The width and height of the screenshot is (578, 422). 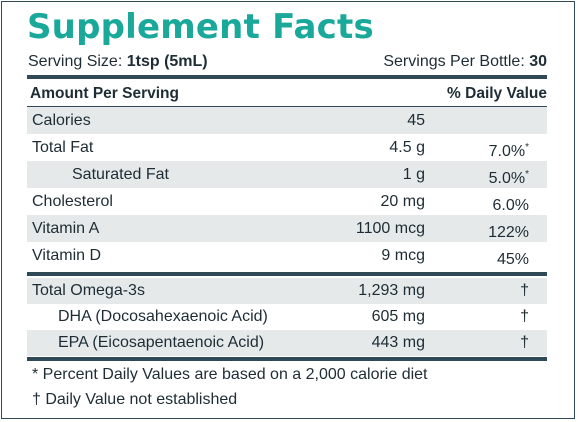 I want to click on serving-size-value: 1tsp (5mL), so click(x=167, y=61).